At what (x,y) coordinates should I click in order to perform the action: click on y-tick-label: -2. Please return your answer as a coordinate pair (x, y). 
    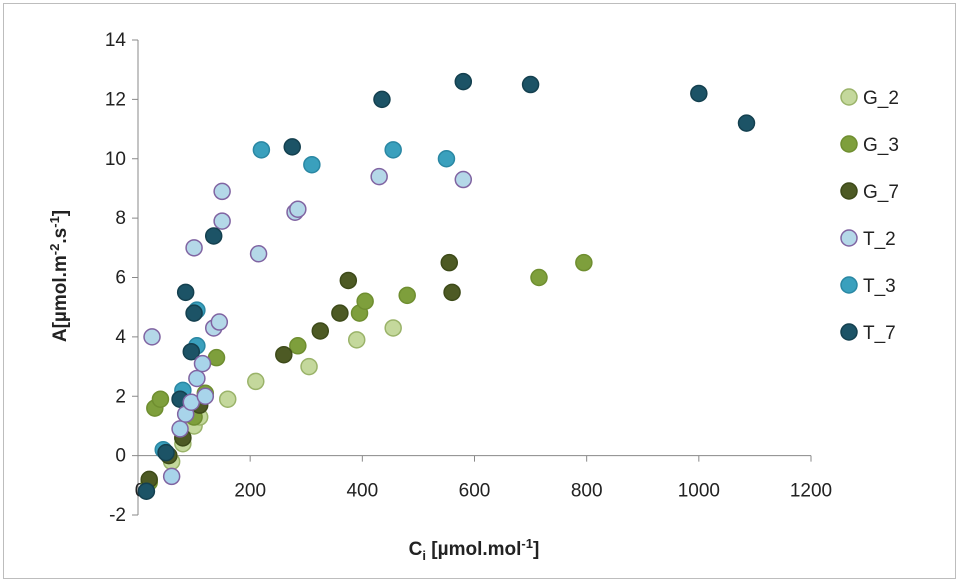
    Looking at the image, I should click on (117, 515).